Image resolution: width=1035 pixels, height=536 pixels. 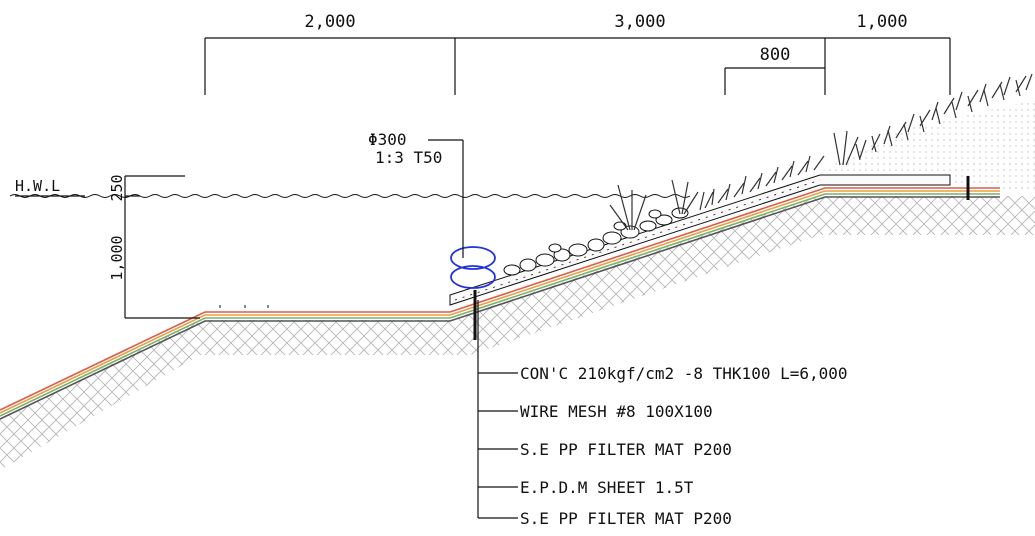 I want to click on anchor-posts, so click(x=721, y=258).